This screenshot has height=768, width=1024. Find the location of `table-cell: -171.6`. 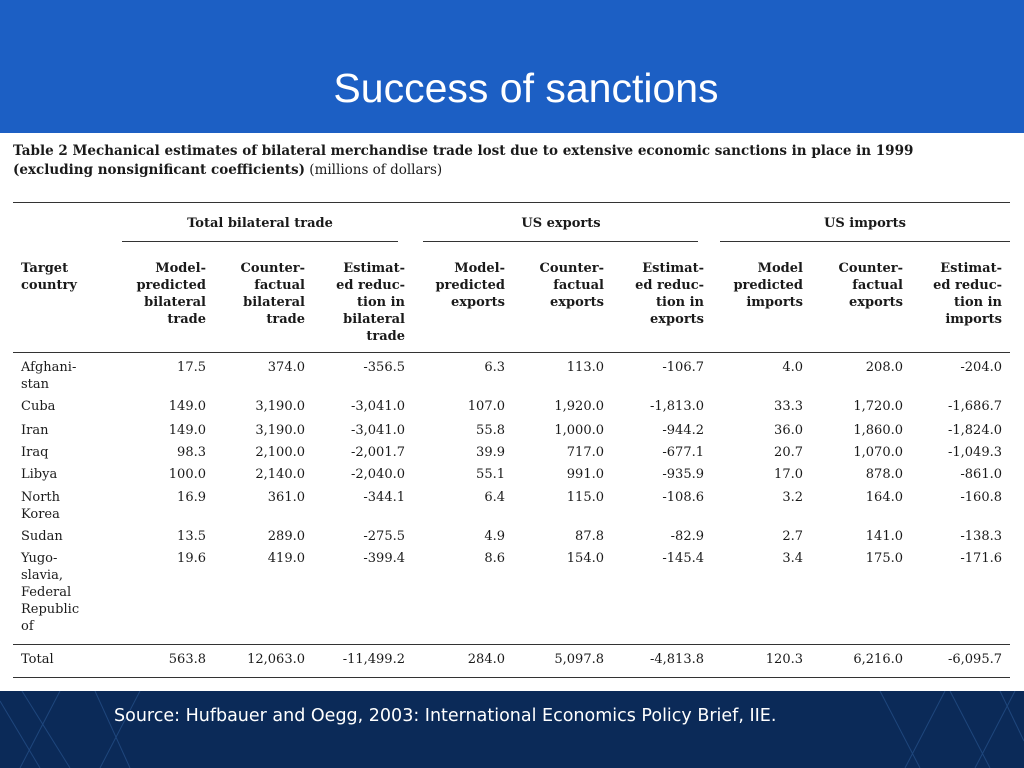

table-cell: -171.6 is located at coordinates (981, 558).